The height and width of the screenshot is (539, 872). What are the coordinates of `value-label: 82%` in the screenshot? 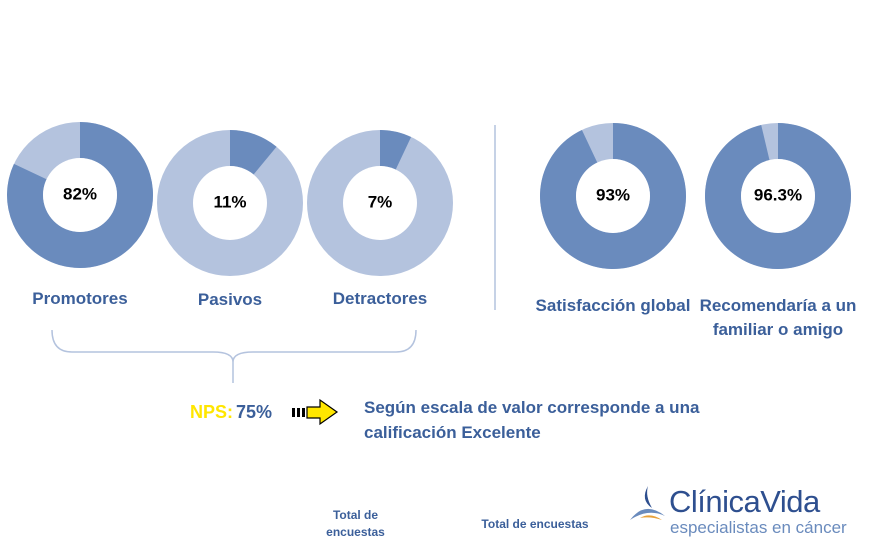 It's located at (80, 193).